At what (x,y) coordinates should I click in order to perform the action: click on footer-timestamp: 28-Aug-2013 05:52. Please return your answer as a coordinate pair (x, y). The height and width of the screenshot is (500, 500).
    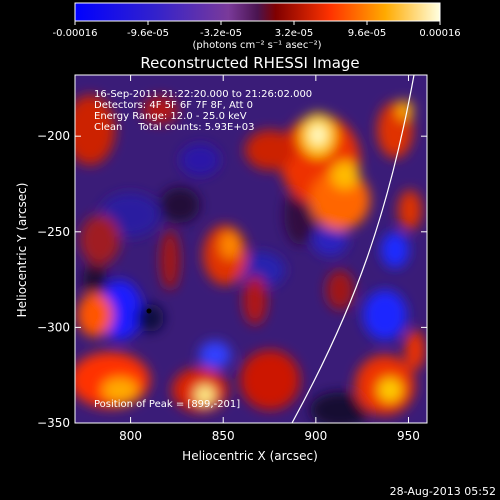
    Looking at the image, I should click on (443, 491).